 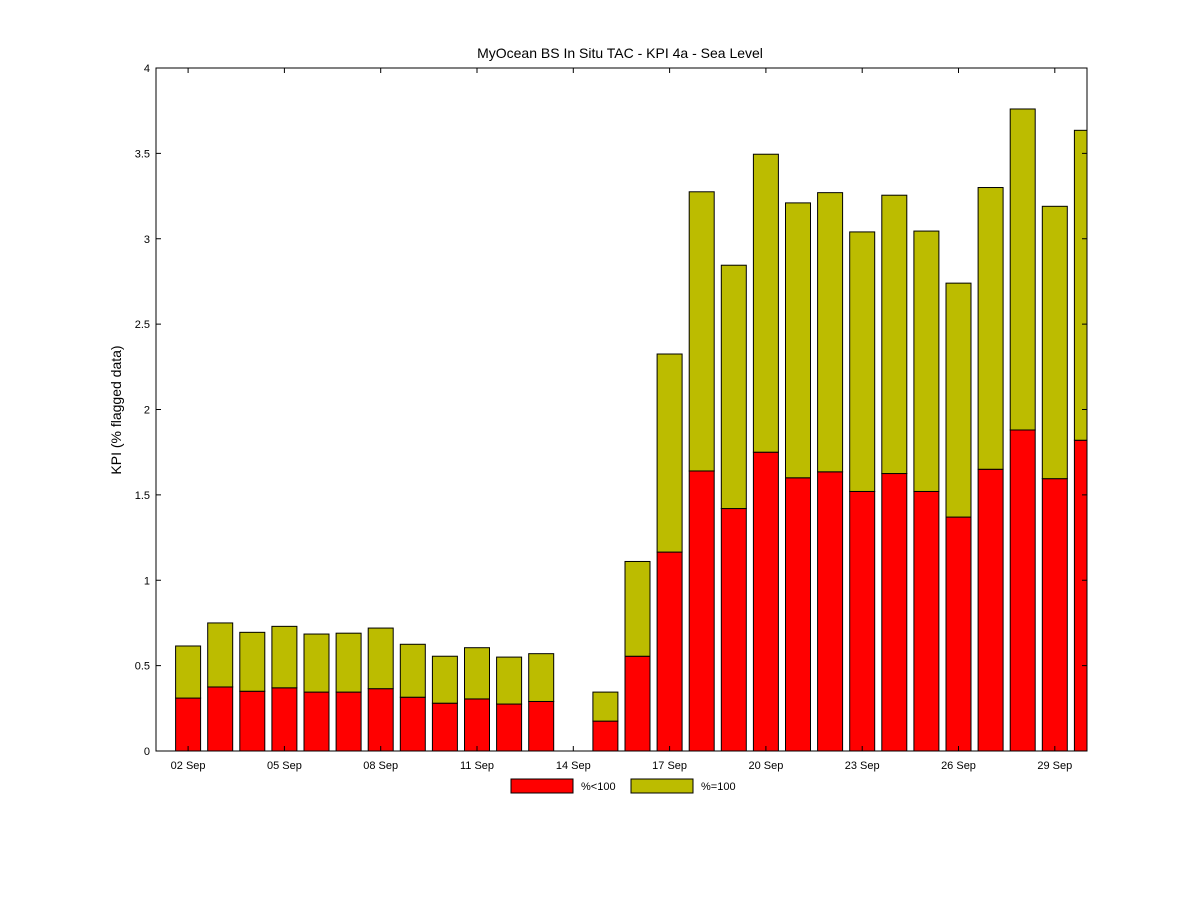 What do you see at coordinates (142, 154) in the screenshot?
I see `y-tick-label: 3.5` at bounding box center [142, 154].